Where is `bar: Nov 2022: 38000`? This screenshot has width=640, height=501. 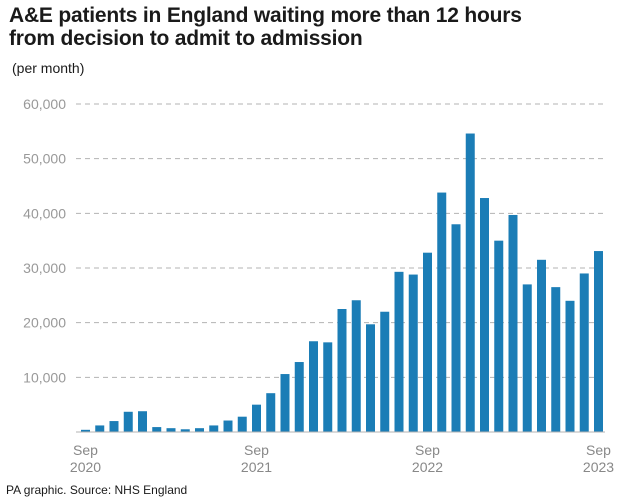 bar: Nov 2022: 38000 is located at coordinates (456, 328).